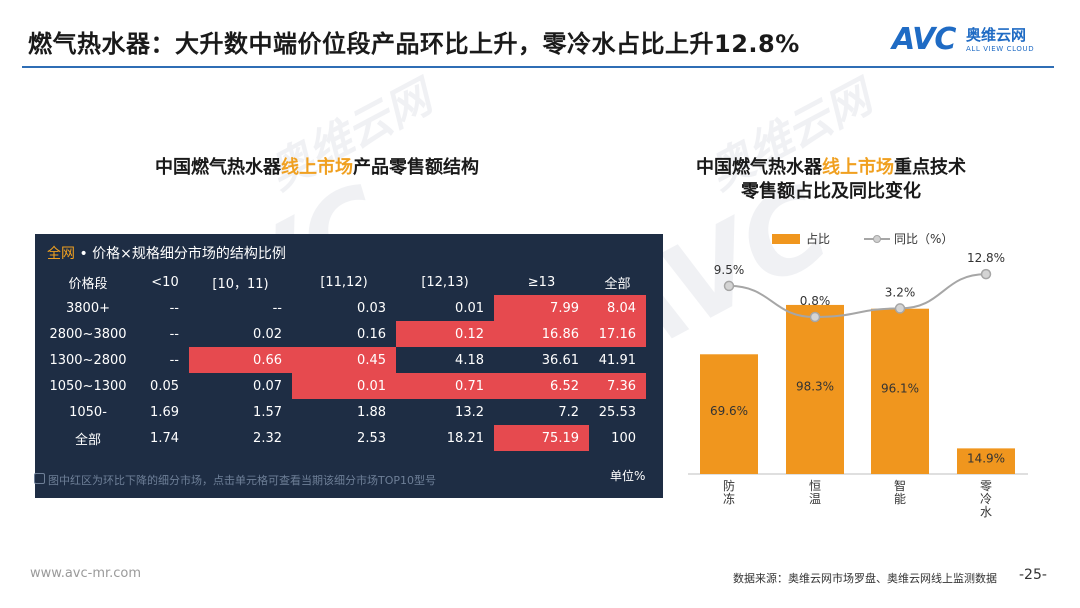 Image resolution: width=1080 pixels, height=608 pixels. What do you see at coordinates (924, 39) in the screenshot?
I see `logo-mark: AVC` at bounding box center [924, 39].